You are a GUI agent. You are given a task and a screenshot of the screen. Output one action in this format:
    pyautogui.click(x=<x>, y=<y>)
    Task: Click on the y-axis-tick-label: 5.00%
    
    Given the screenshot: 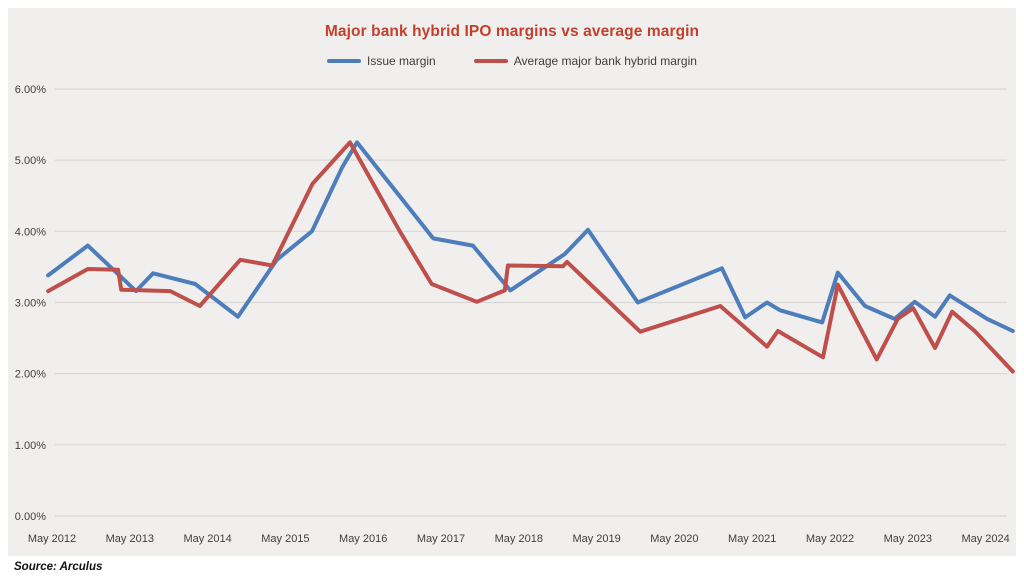 What is the action you would take?
    pyautogui.click(x=30, y=161)
    